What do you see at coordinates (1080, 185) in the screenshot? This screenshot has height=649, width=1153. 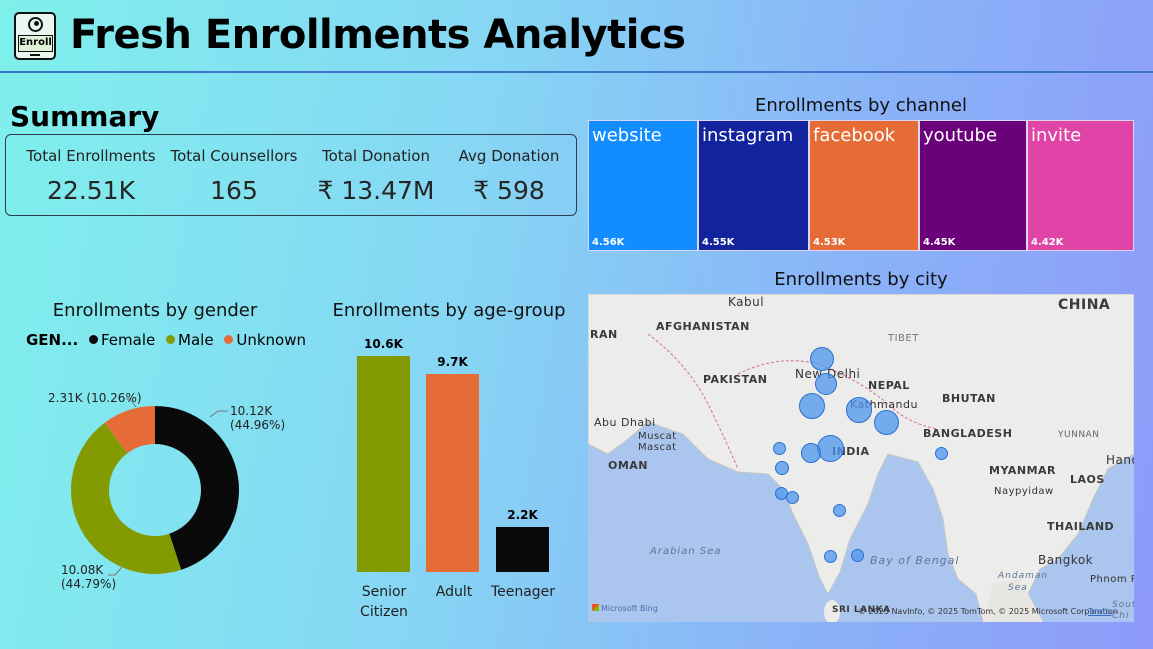 I see `tile-invite: invite 4.42K` at bounding box center [1080, 185].